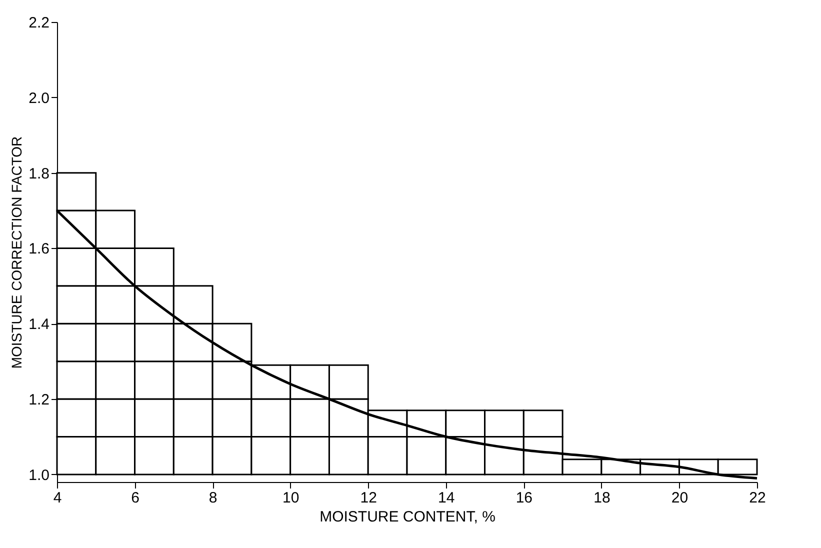 This screenshot has width=821, height=548. What do you see at coordinates (16, 252) in the screenshot?
I see `y-axis-title: MOISTURE CORRECTION FACTOR` at bounding box center [16, 252].